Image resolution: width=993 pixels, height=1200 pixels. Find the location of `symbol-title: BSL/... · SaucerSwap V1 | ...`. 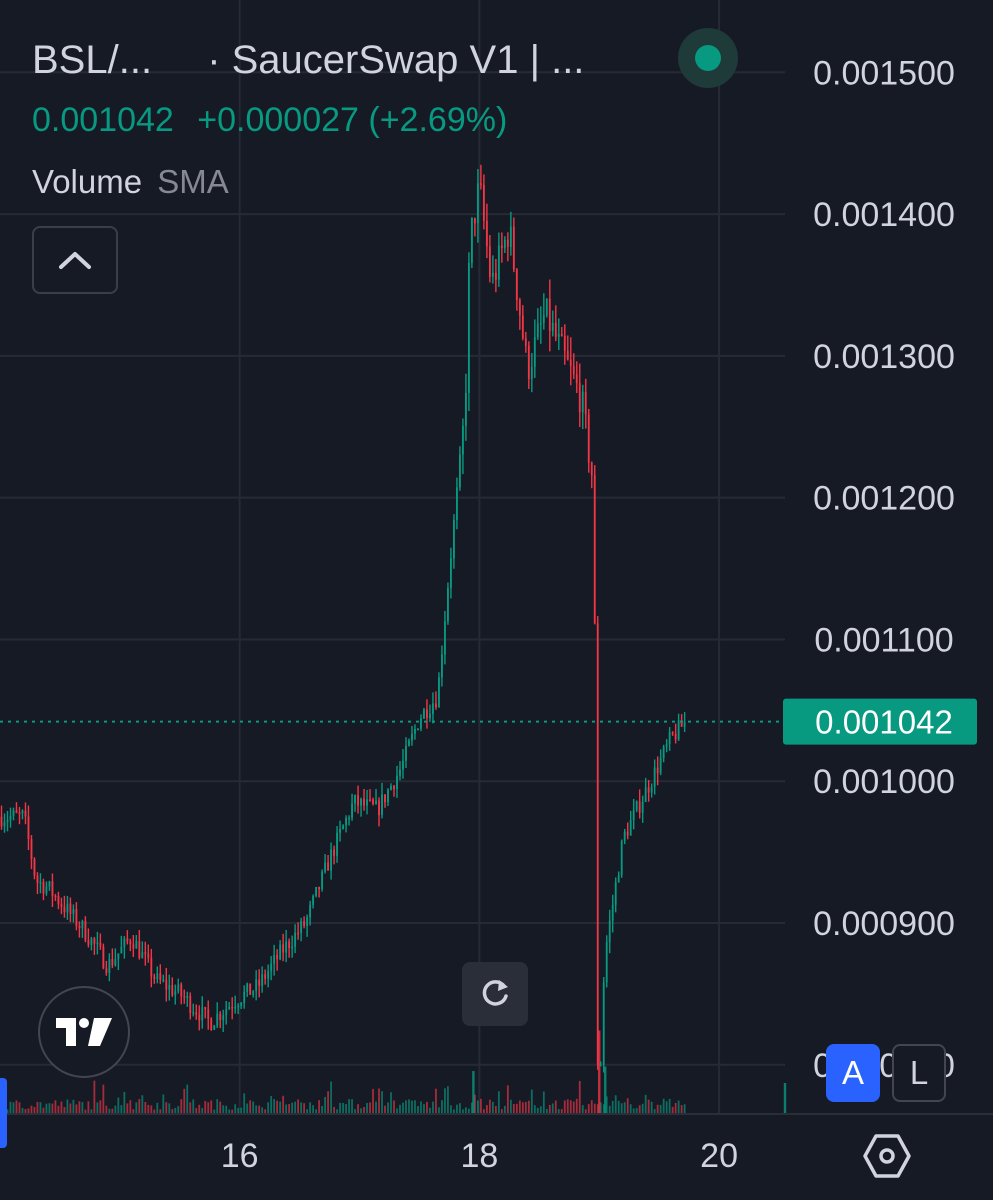

symbol-title: BSL/... · SaucerSwap V1 | ... is located at coordinates (308, 60).